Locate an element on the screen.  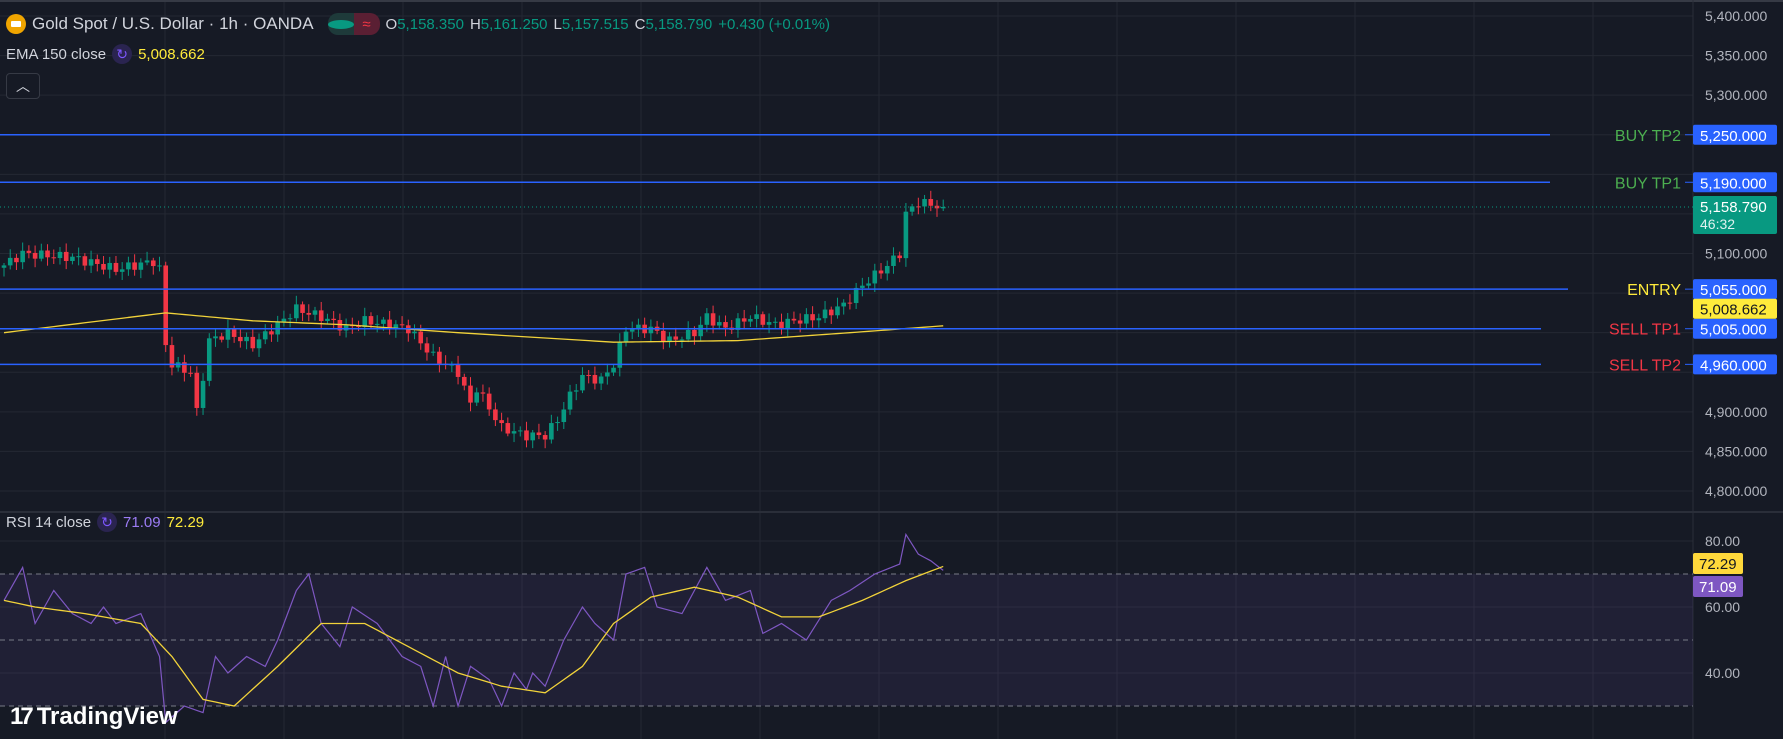
rsi-ma-tag-text: 72.29 is located at coordinates (1718, 564).